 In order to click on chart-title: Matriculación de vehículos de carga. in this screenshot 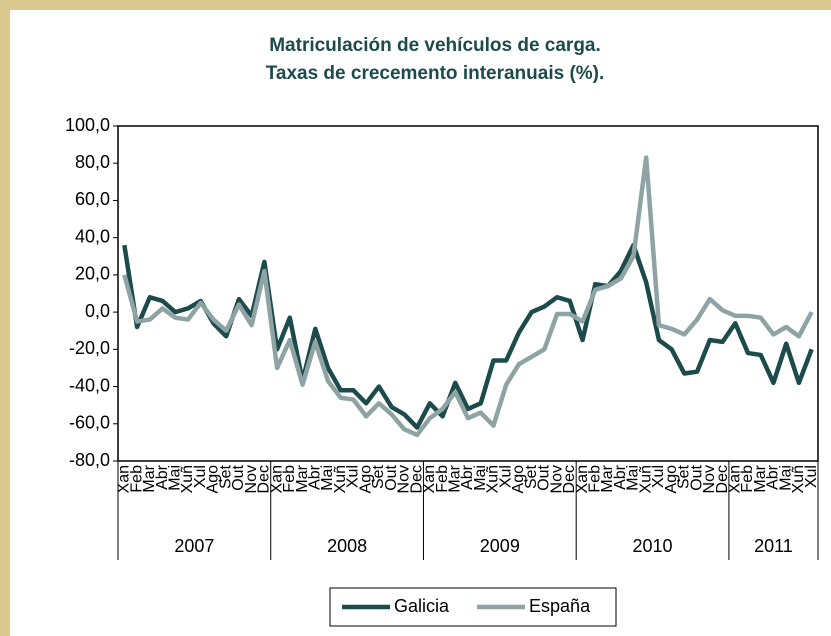, I will do `click(435, 45)`.